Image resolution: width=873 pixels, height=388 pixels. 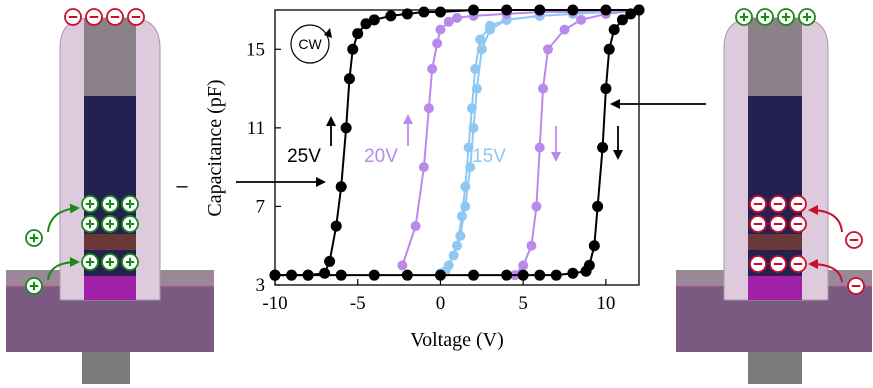 I want to click on y-tick-label: 11, so click(x=256, y=128).